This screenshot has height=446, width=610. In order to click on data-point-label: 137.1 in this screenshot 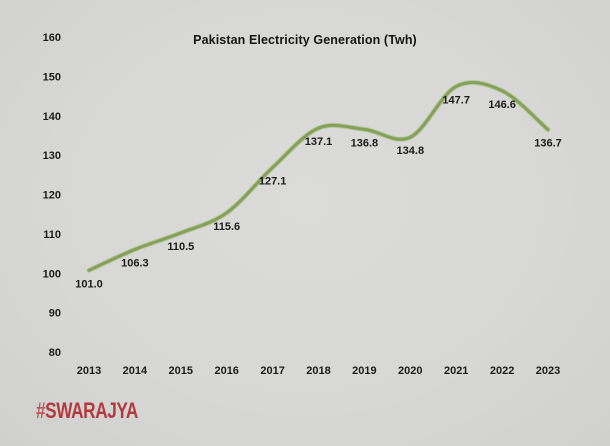, I will do `click(319, 142)`.